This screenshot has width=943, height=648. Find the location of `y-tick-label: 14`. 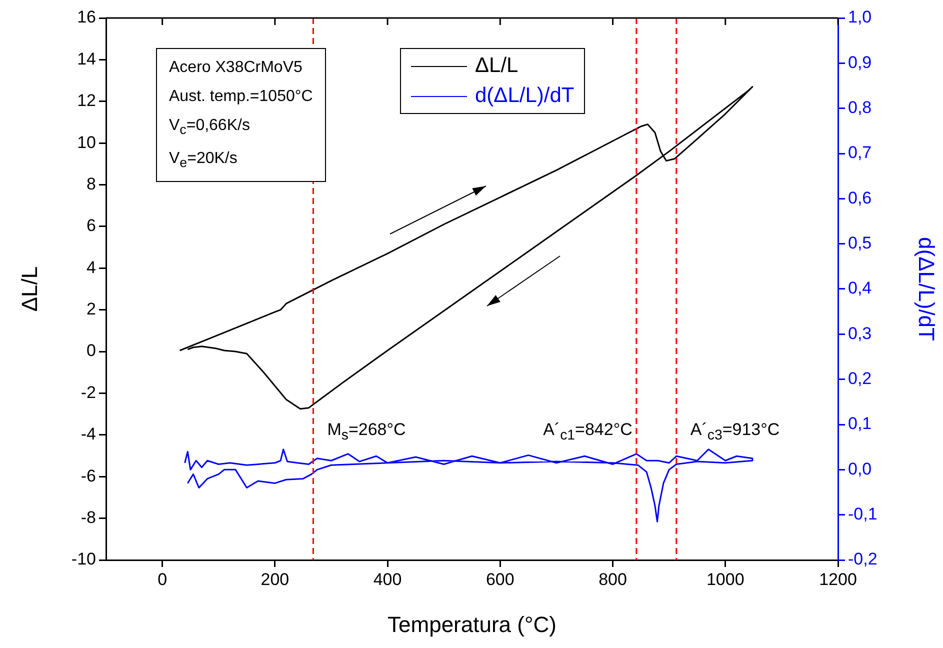

y-tick-label: 14 is located at coordinates (86, 58).